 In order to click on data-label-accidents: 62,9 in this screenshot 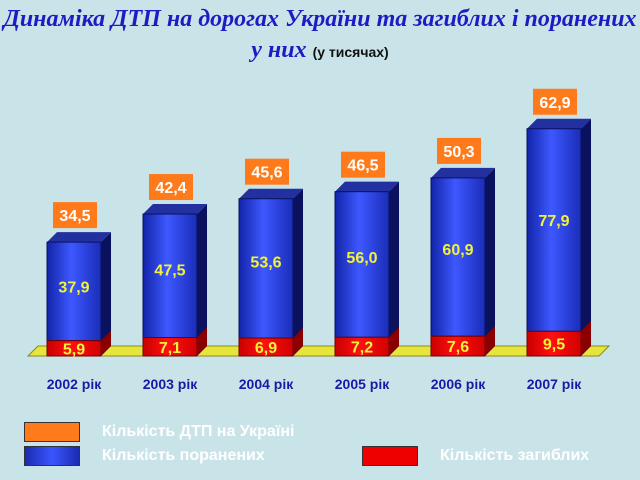, I will do `click(554, 103)`.